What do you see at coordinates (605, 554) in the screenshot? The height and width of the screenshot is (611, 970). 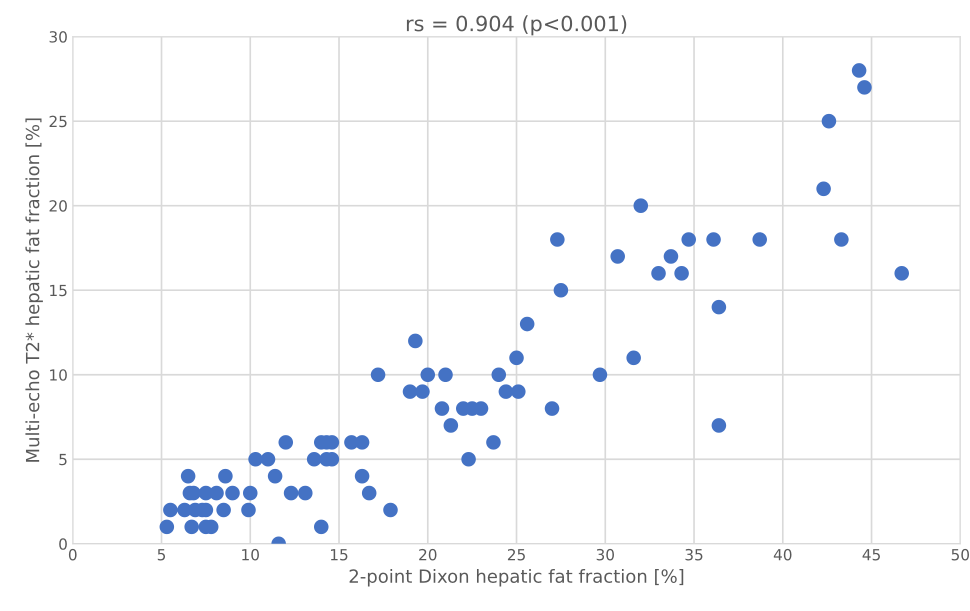 I see `x-tick-label: 30` at bounding box center [605, 554].